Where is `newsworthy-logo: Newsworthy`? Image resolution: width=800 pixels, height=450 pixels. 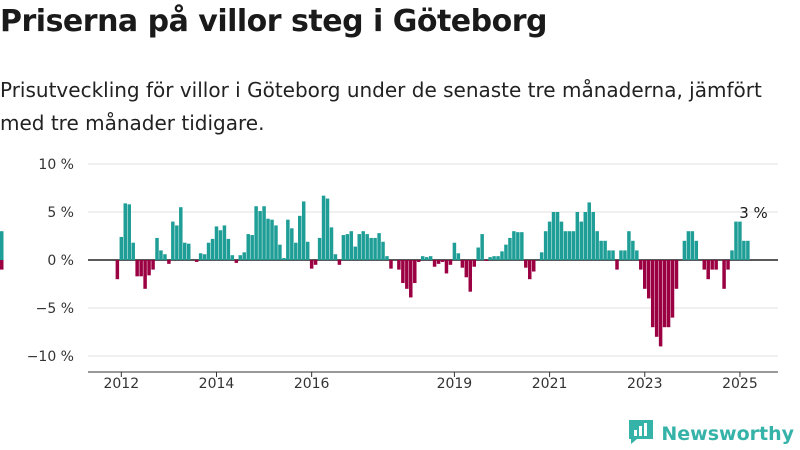
newsworthy-logo: Newsworthy is located at coordinates (711, 434).